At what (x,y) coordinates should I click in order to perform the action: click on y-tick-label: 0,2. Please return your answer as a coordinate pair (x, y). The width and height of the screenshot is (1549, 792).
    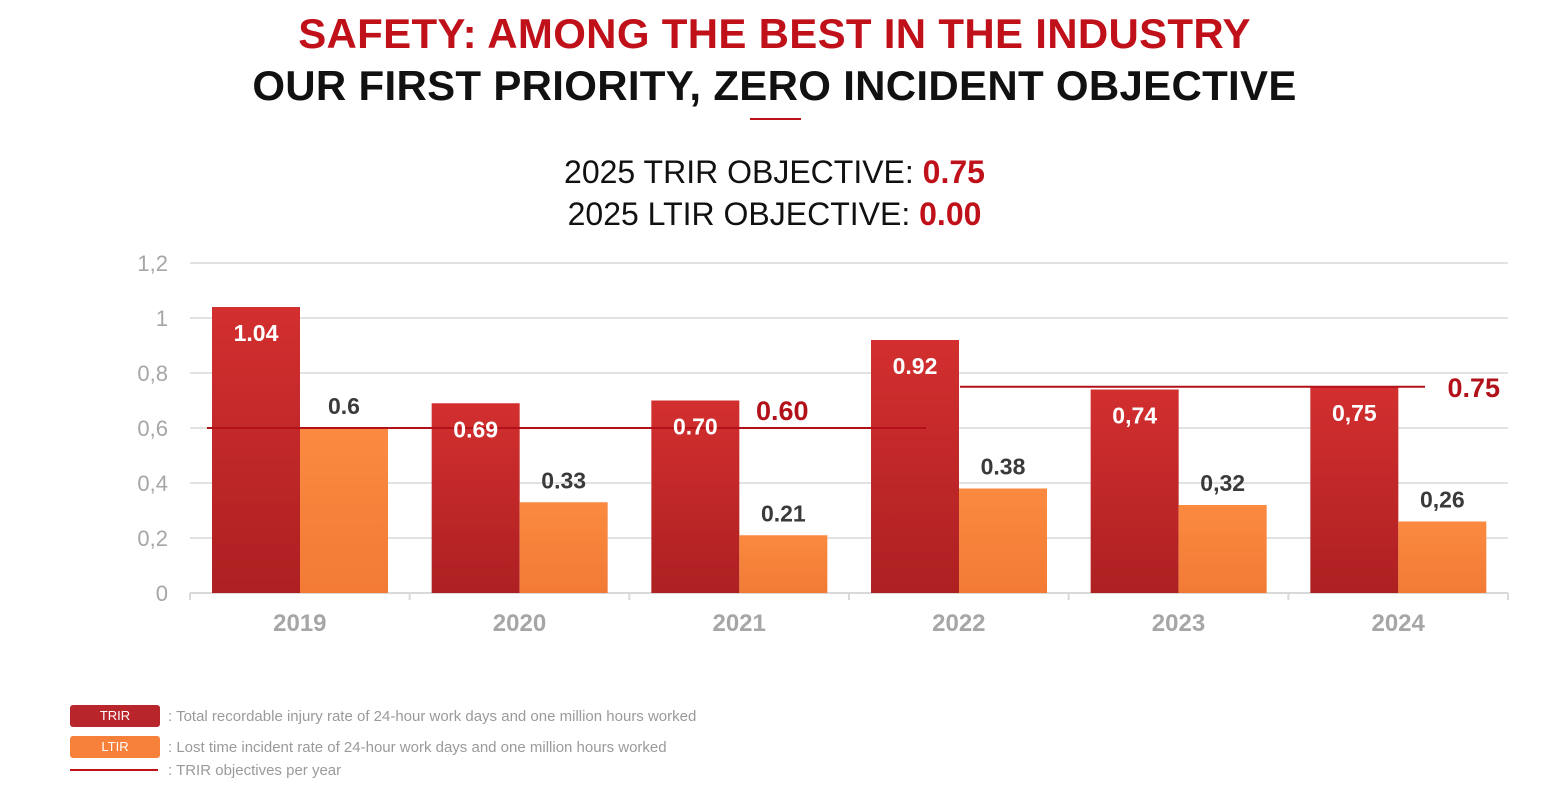
    Looking at the image, I should click on (152, 538).